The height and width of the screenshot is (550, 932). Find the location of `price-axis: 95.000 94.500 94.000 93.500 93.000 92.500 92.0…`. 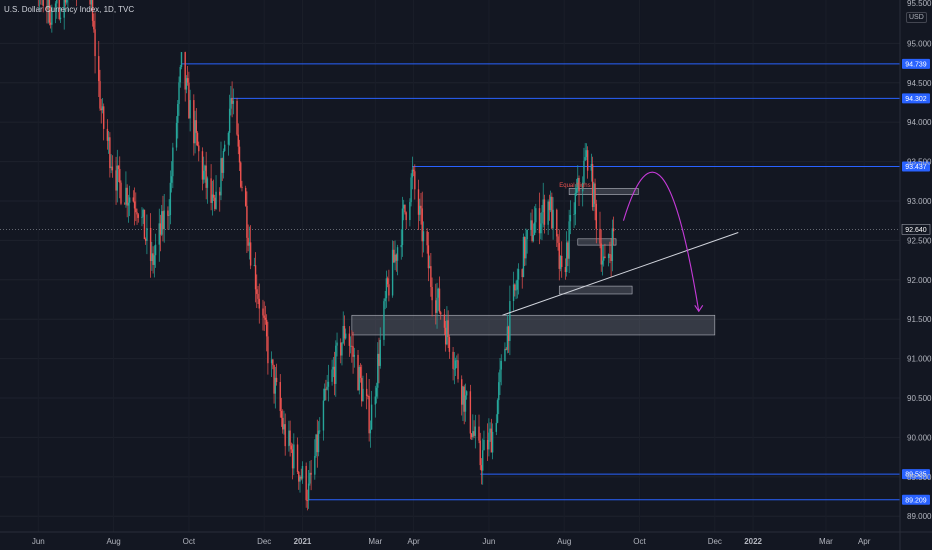

price-axis: 95.000 94.500 94.000 93.500 93.000 92.500 92.0… is located at coordinates (915, 275).